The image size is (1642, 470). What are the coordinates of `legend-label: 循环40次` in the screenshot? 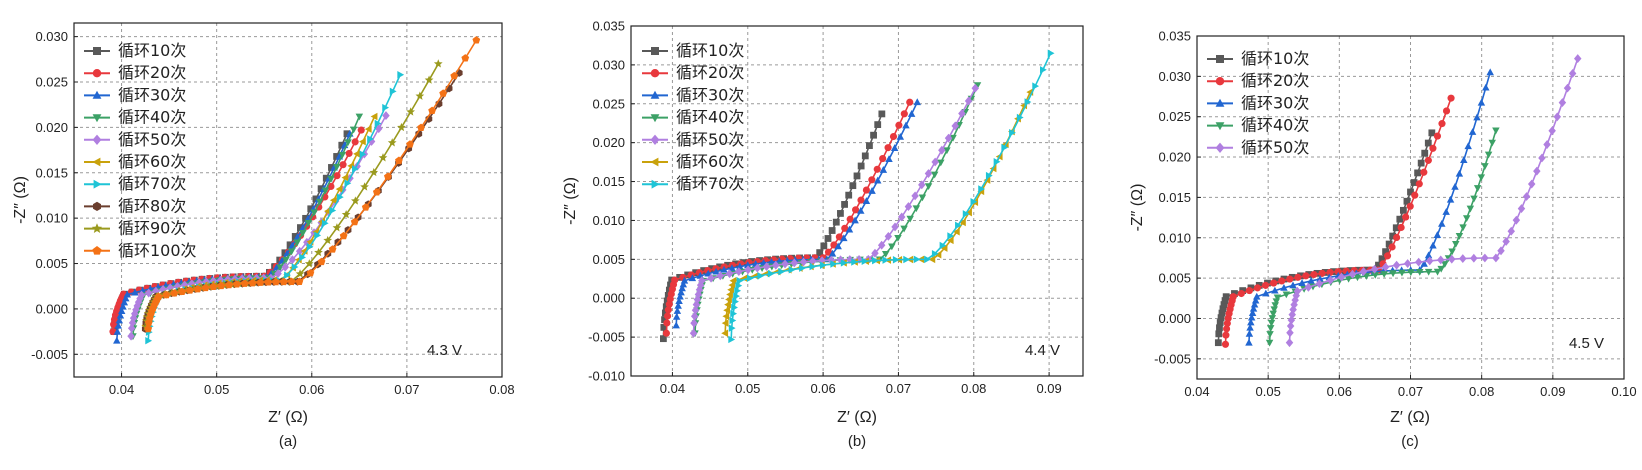 It's located at (152, 117).